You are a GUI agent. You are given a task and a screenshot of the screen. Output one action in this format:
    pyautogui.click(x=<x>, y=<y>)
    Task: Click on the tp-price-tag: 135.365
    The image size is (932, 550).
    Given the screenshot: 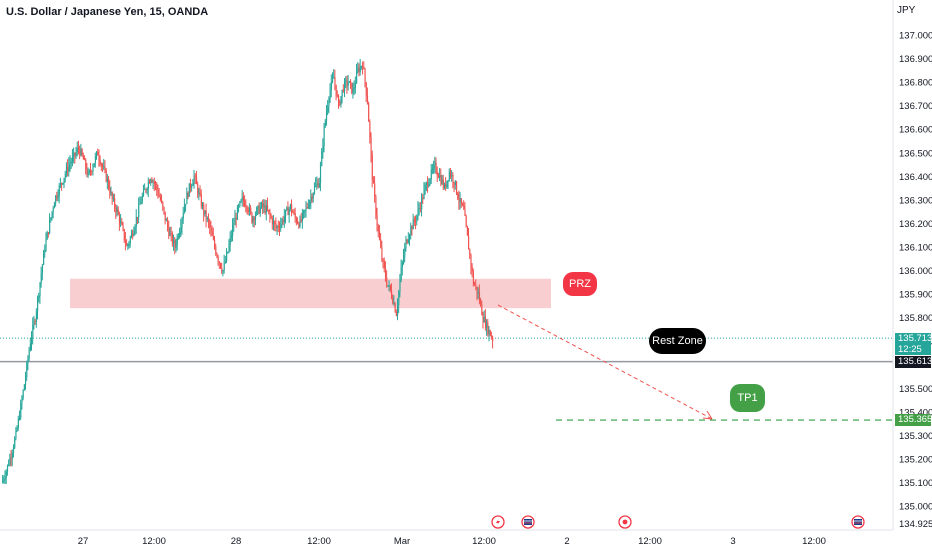 What is the action you would take?
    pyautogui.click(x=913, y=420)
    